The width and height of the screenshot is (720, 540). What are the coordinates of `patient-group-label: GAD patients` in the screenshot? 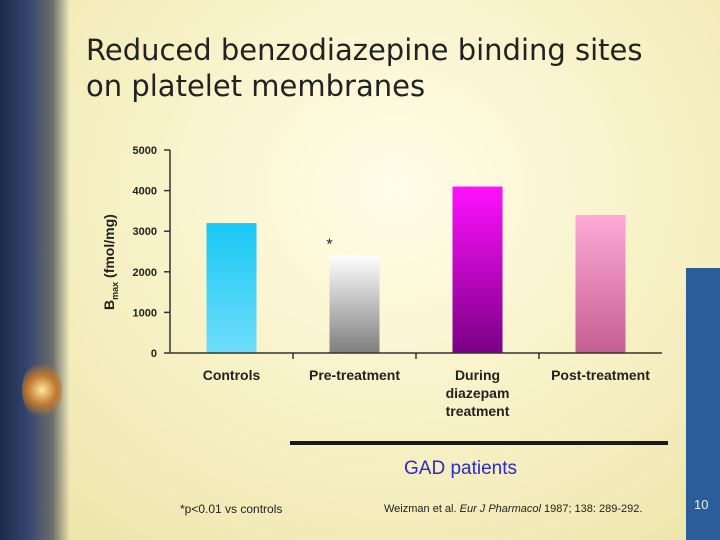 It's located at (460, 468).